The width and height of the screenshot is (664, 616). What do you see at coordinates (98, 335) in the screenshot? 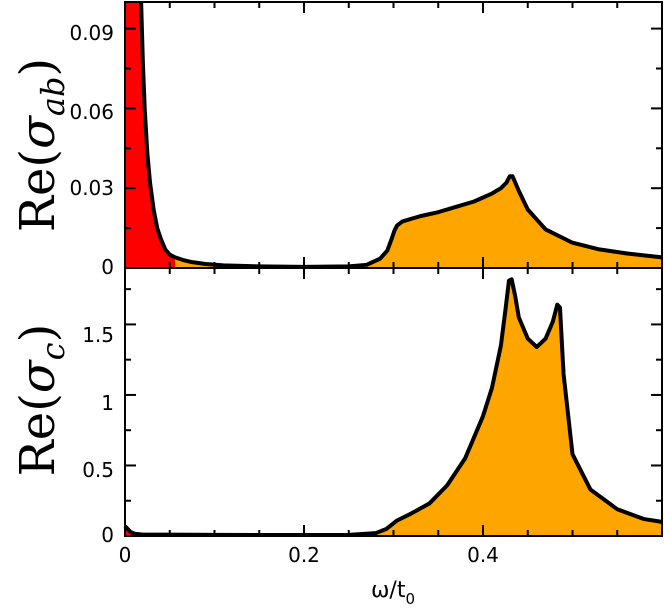
I see `y-tick-label-c-3: 1.5` at bounding box center [98, 335].